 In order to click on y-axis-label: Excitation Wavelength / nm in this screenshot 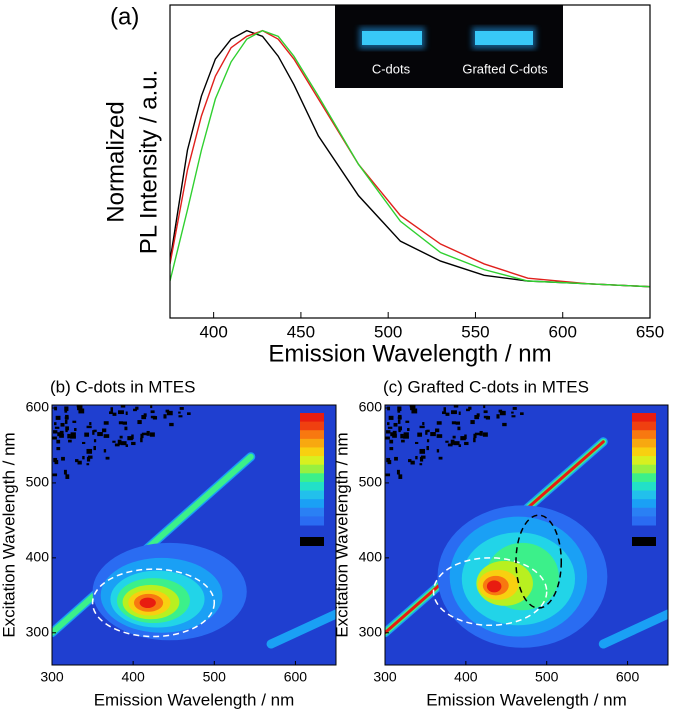, I will do `click(341, 534)`.